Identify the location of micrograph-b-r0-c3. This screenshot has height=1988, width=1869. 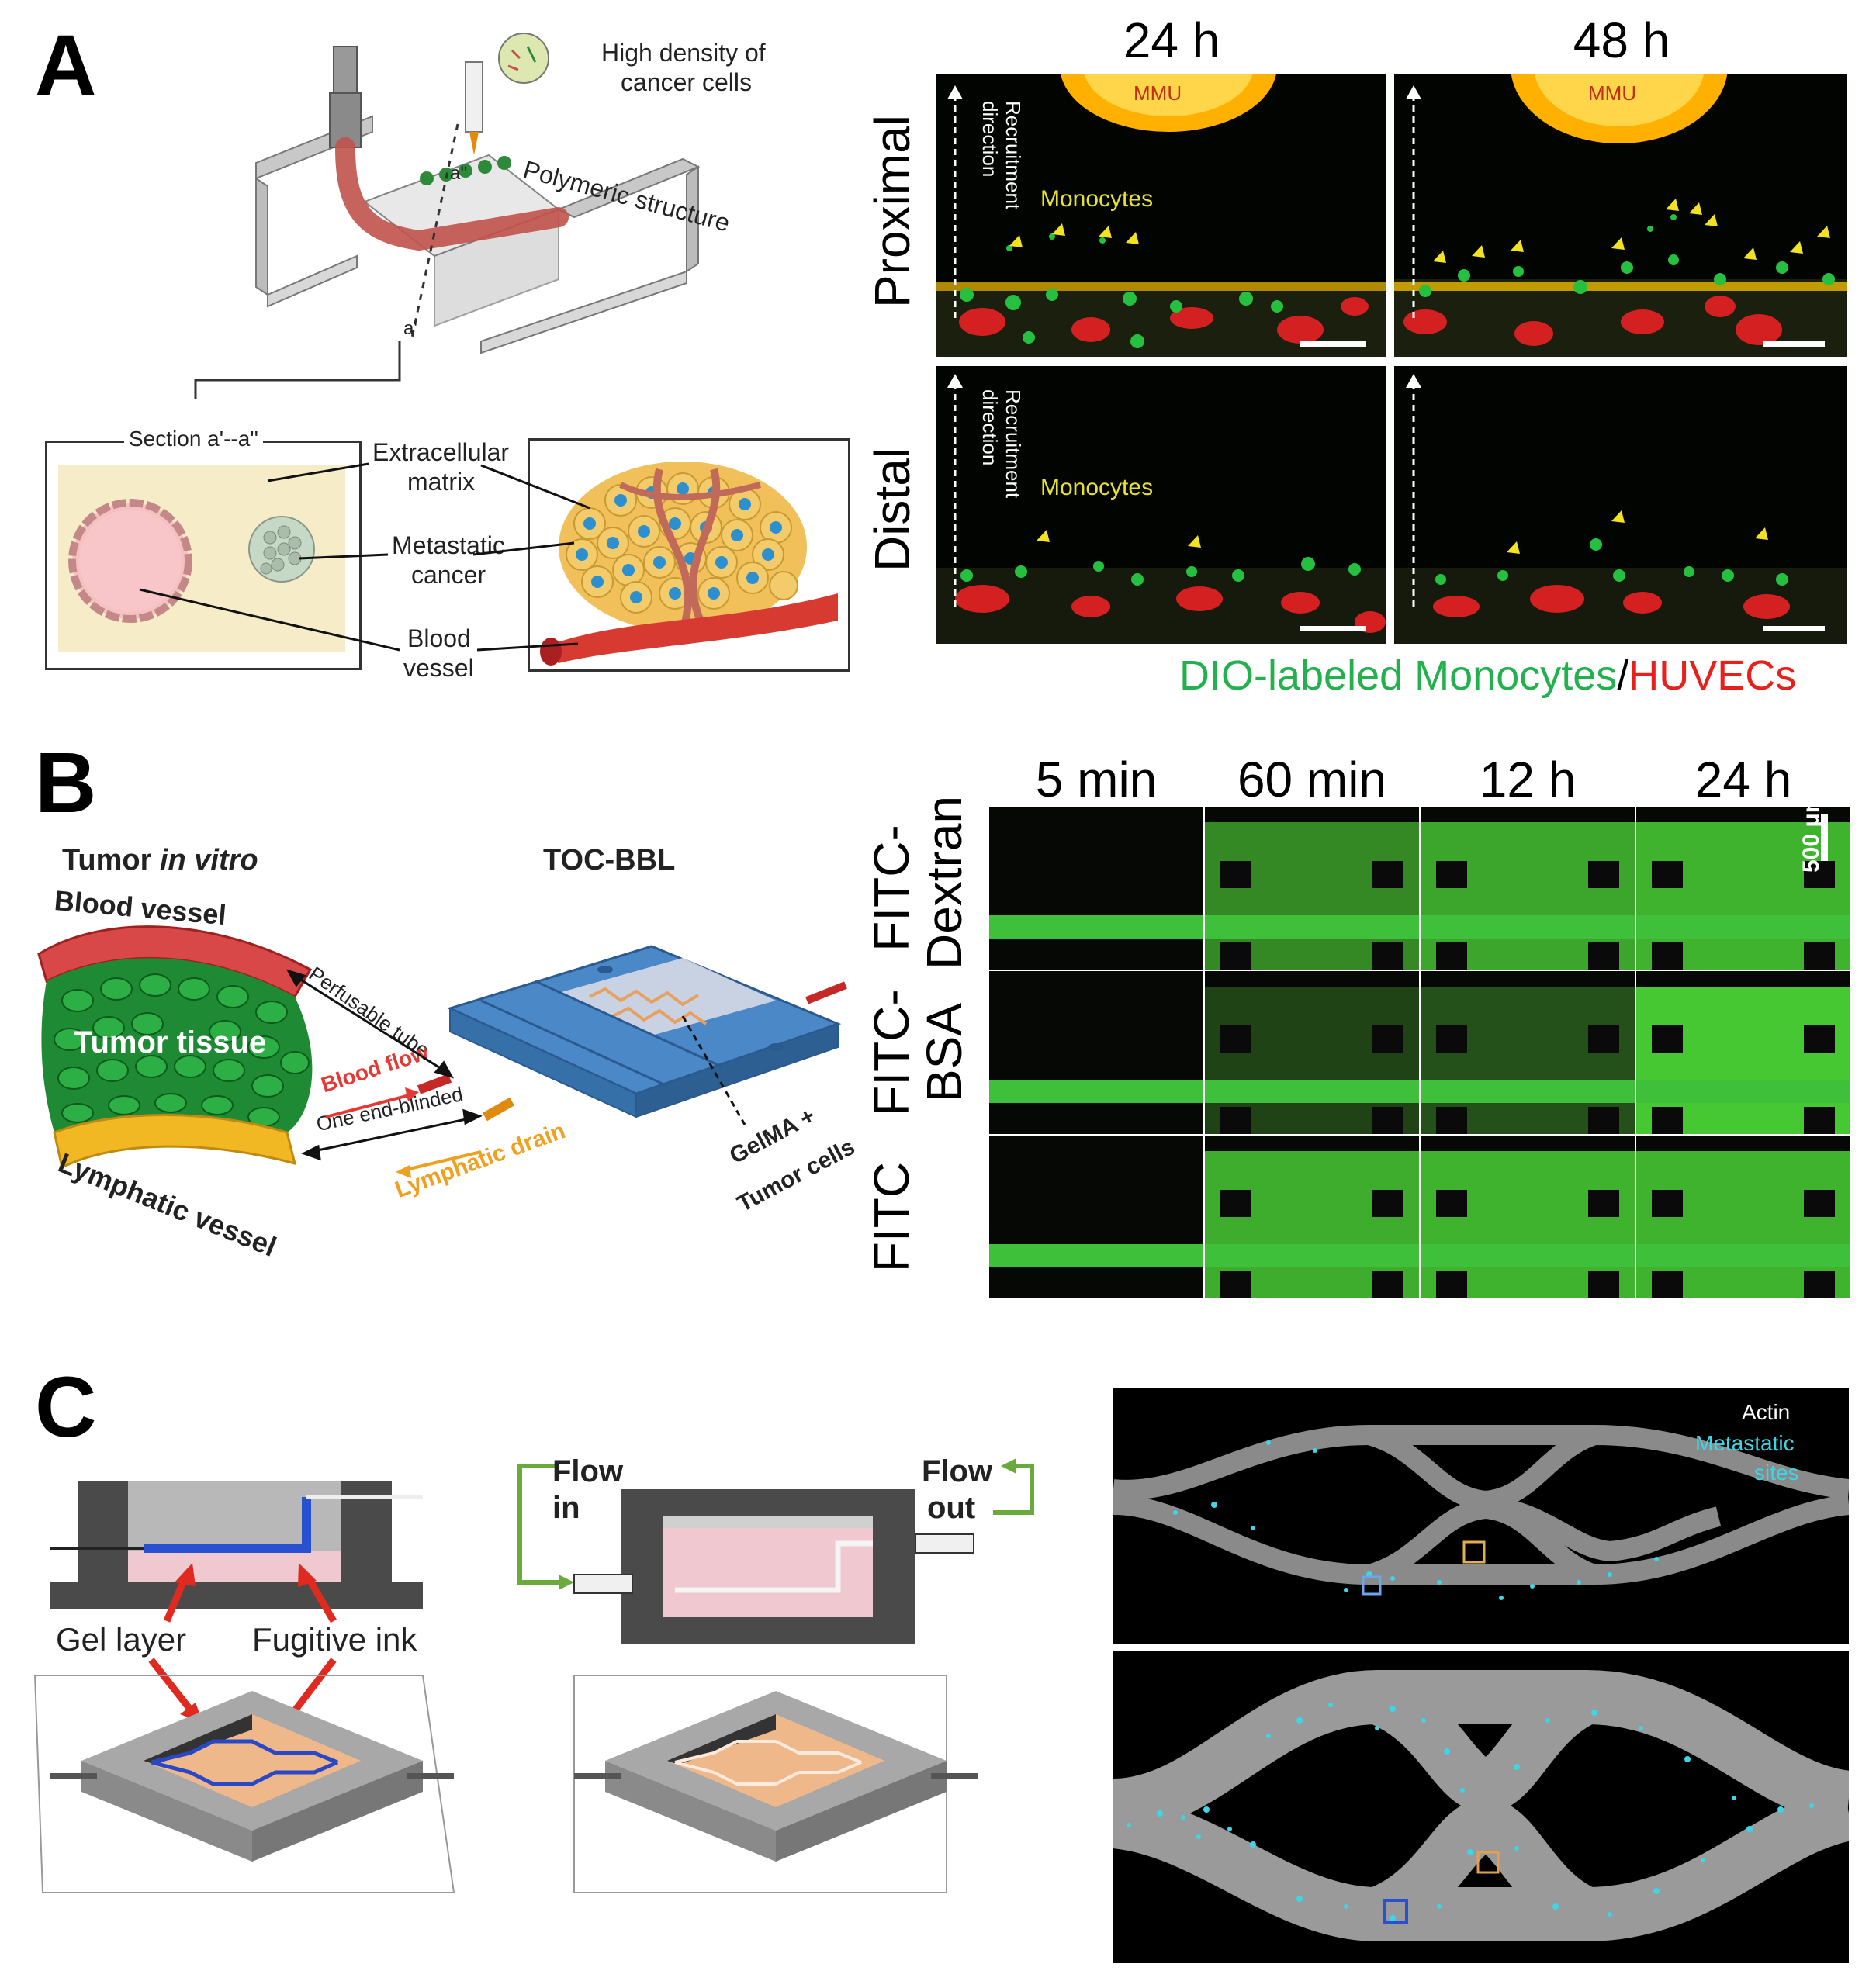
(1743, 888).